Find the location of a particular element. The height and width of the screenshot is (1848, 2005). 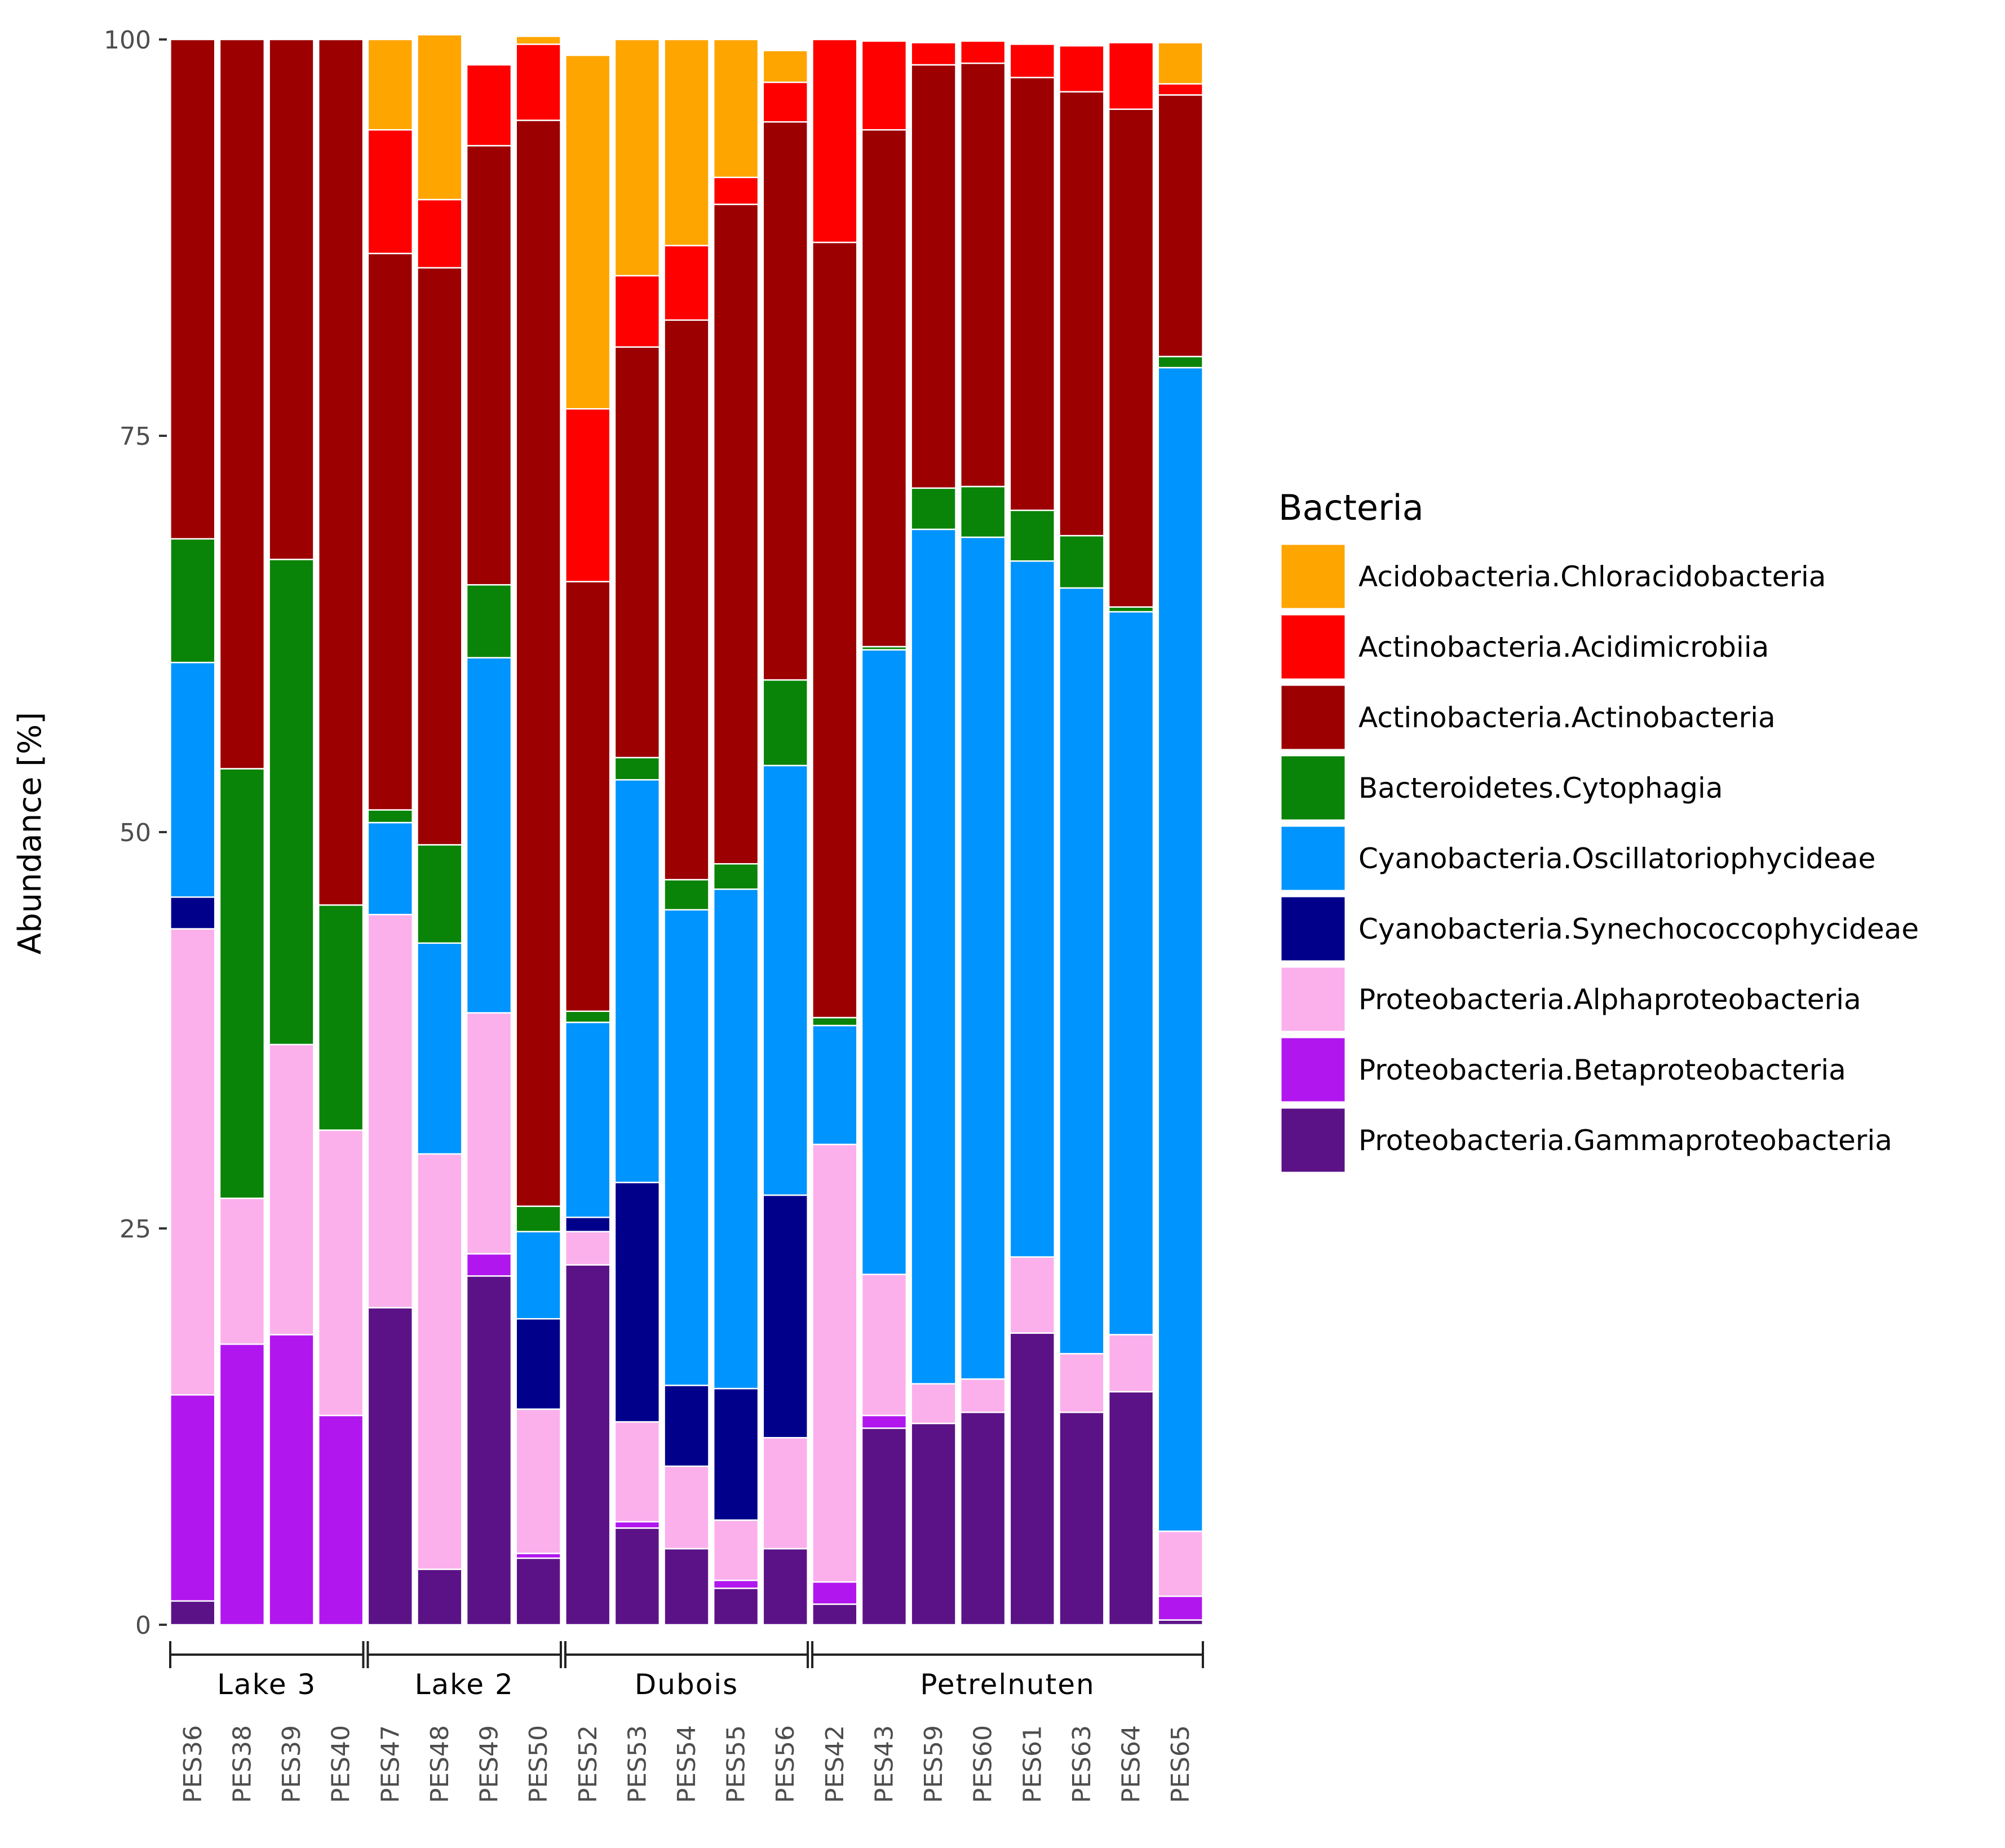

bar-PES65 is located at coordinates (1180, 834).